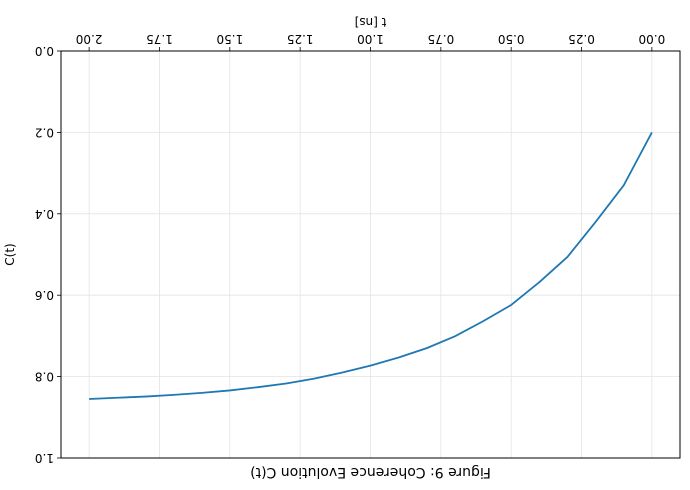 This screenshot has width=690, height=490. What do you see at coordinates (511, 39) in the screenshot?
I see `x-tick-label: 0.50` at bounding box center [511, 39].